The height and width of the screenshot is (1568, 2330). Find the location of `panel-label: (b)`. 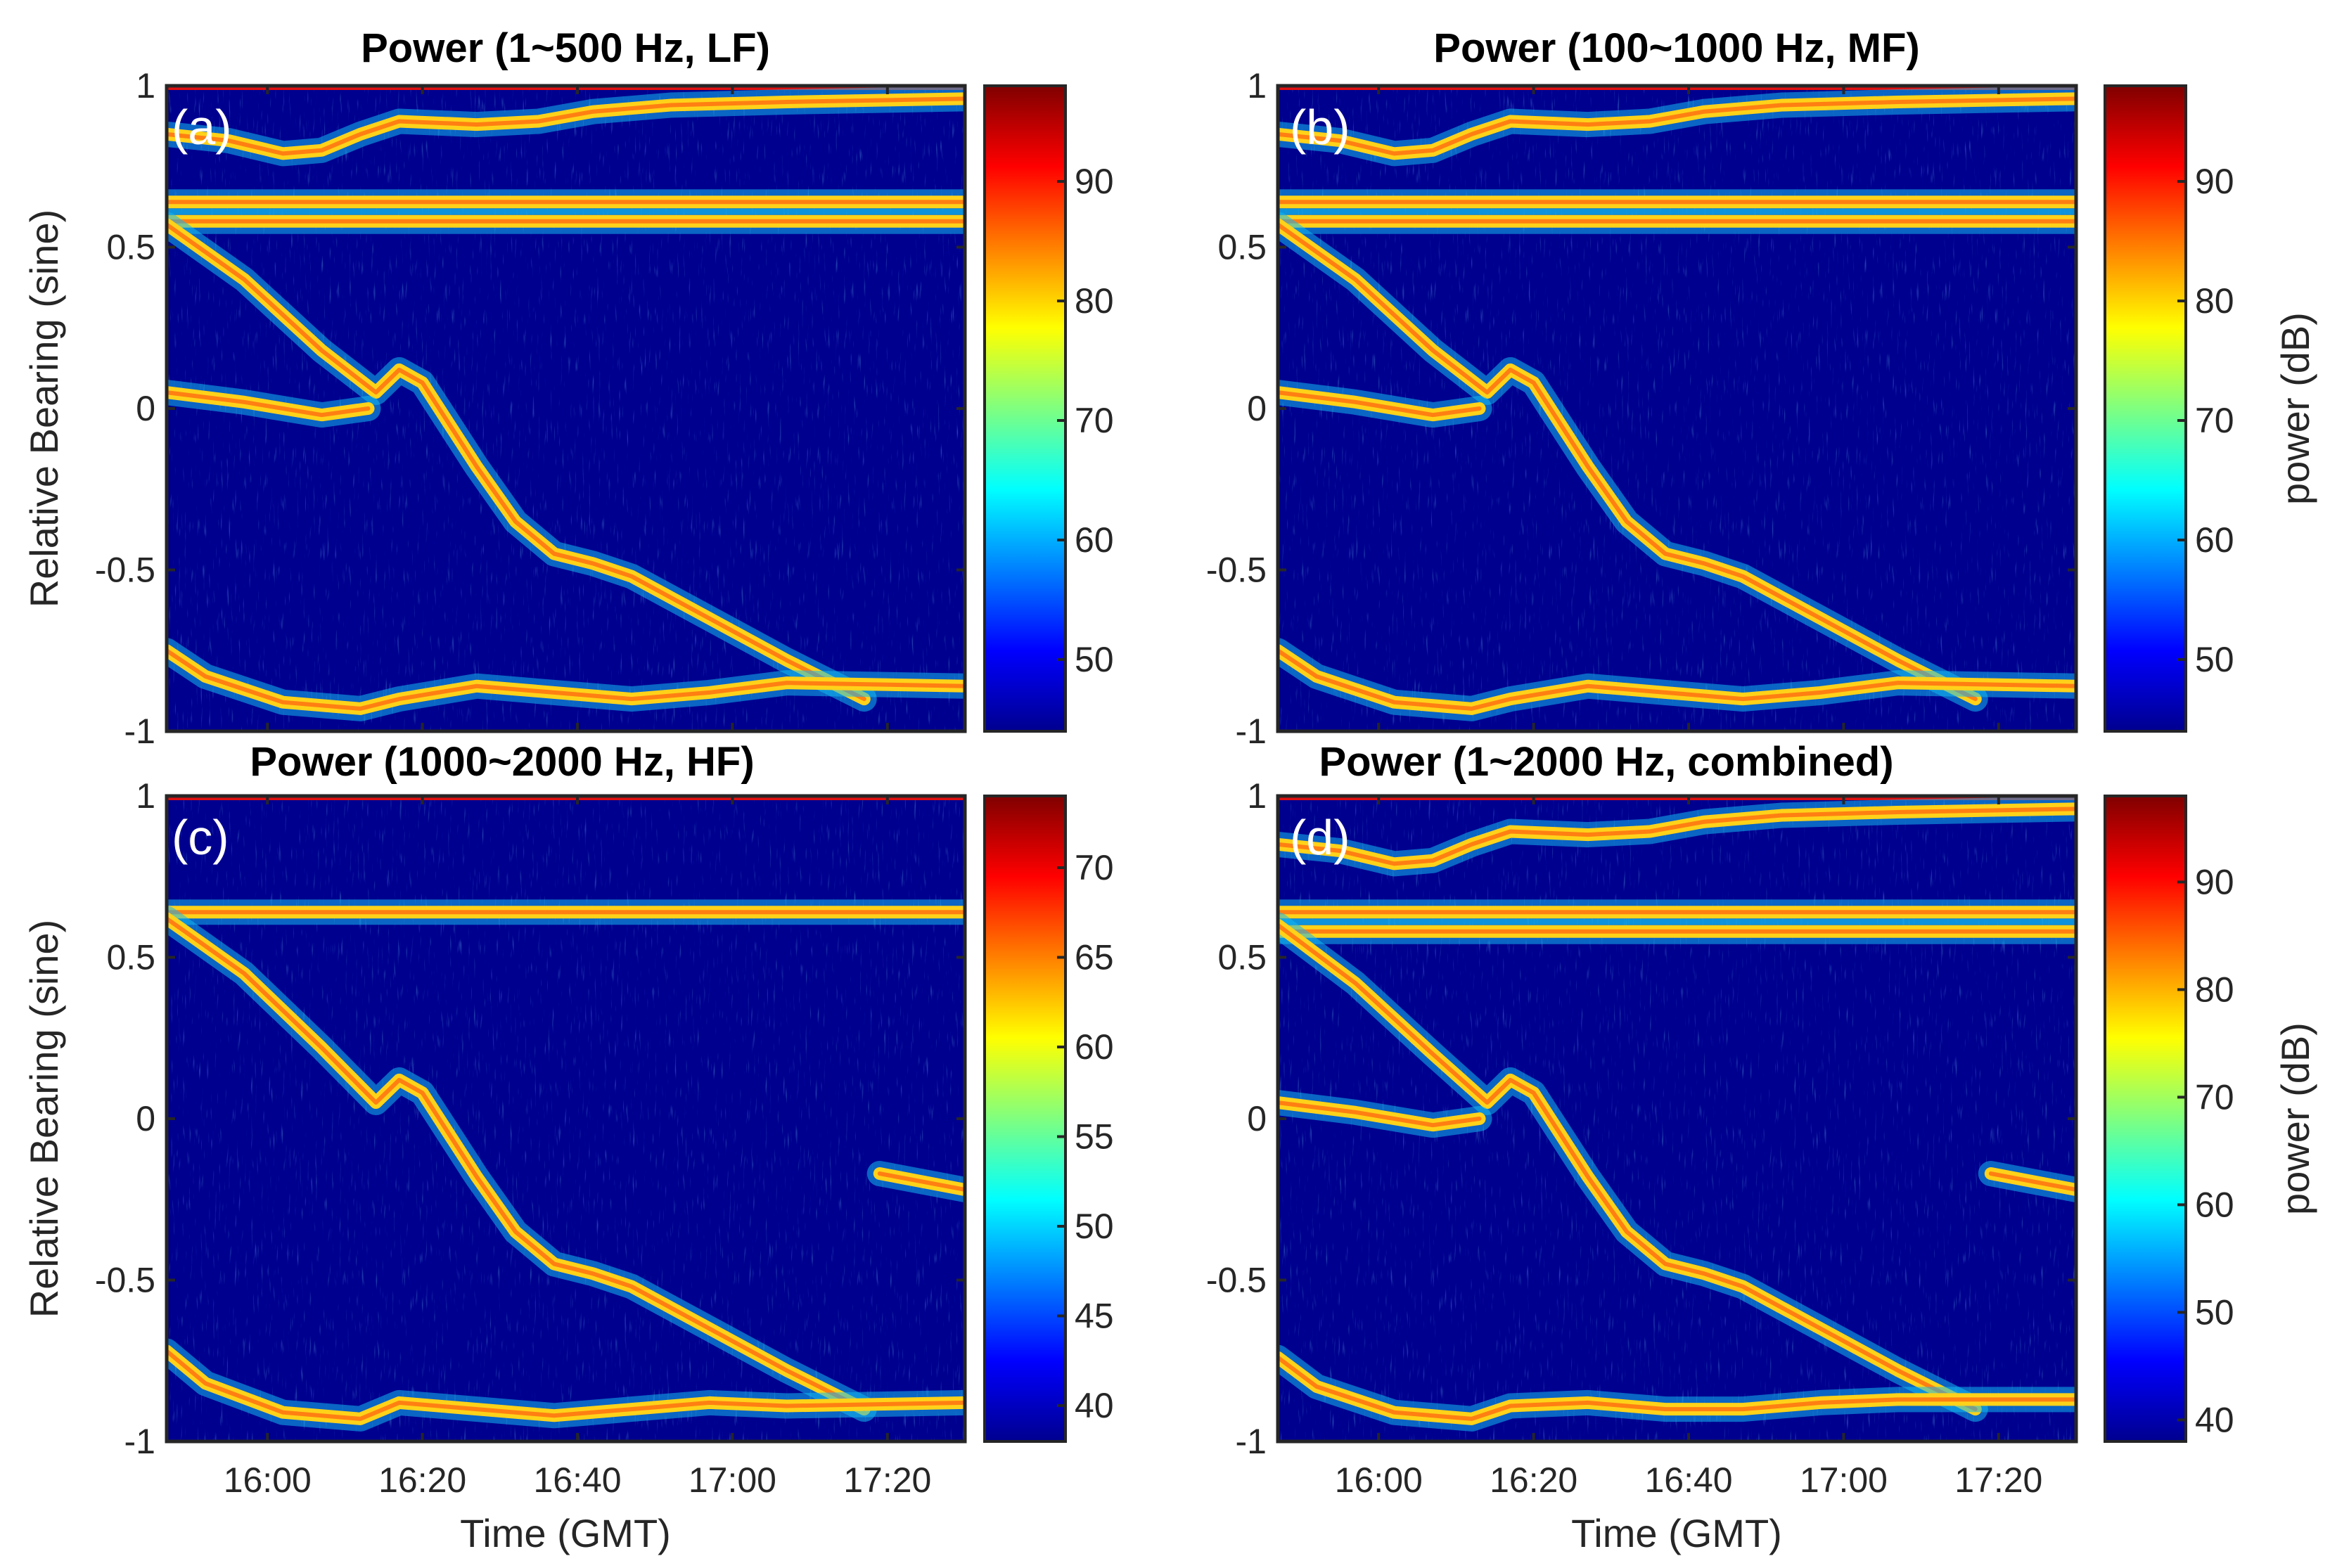

panel-label: (b) is located at coordinates (1320, 127).